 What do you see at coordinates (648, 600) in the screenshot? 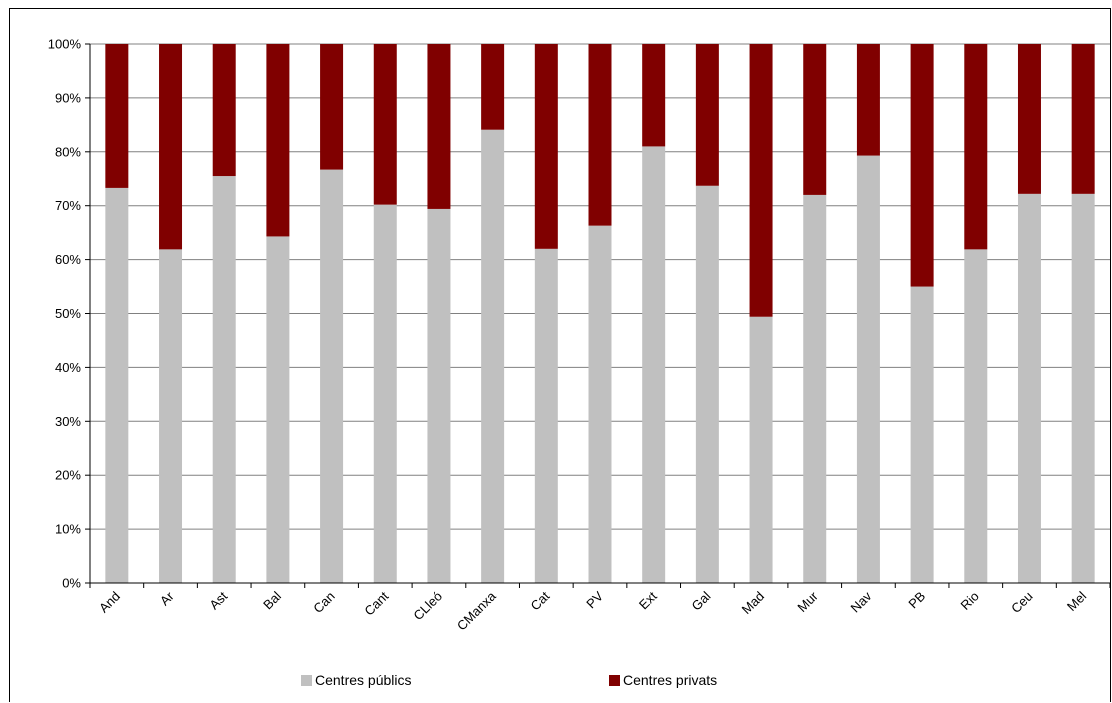
I see `x-tick-label: Ext` at bounding box center [648, 600].